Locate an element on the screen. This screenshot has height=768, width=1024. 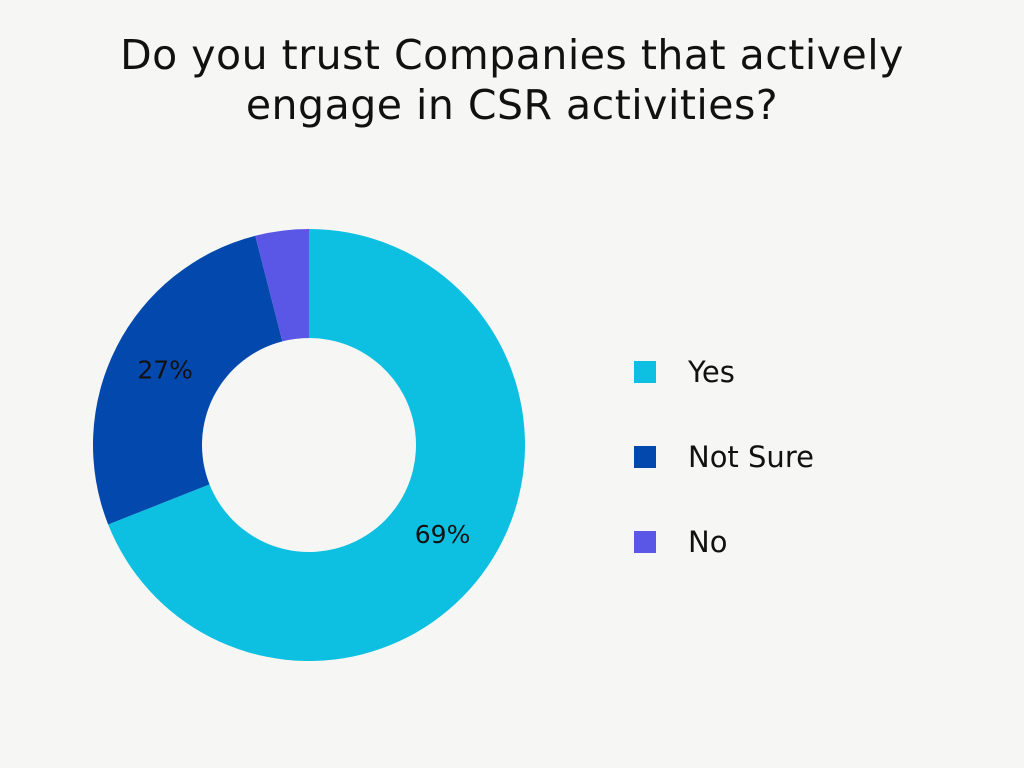
slice-value-label-not-sure: 27% is located at coordinates (165, 370).